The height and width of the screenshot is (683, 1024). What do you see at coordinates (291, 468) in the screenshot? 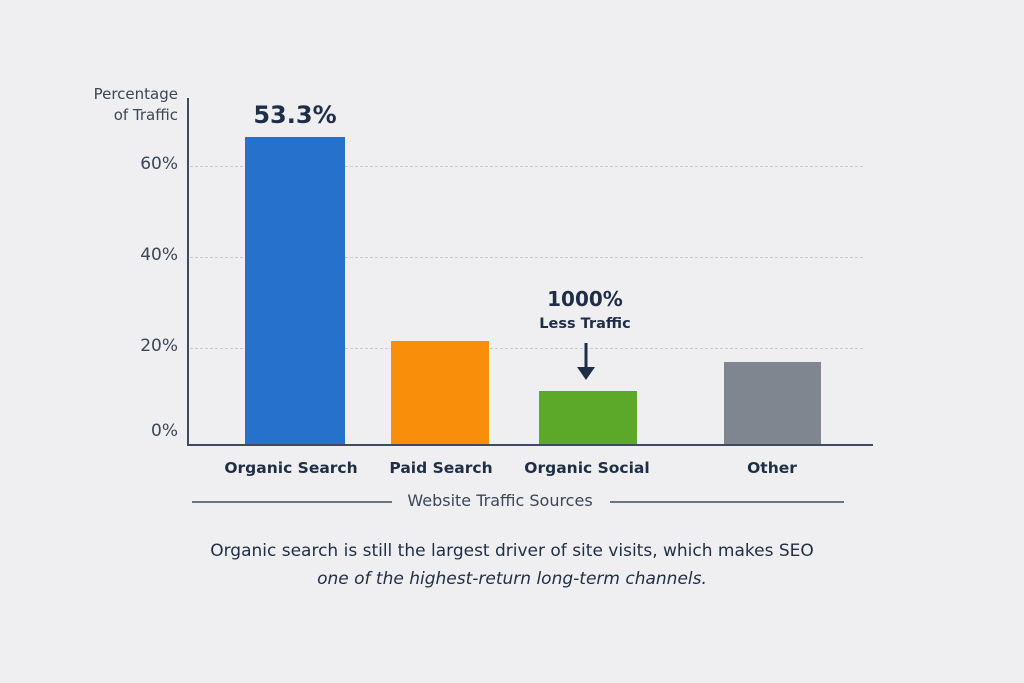
I see `x-label-organic-search: Organic Search` at bounding box center [291, 468].